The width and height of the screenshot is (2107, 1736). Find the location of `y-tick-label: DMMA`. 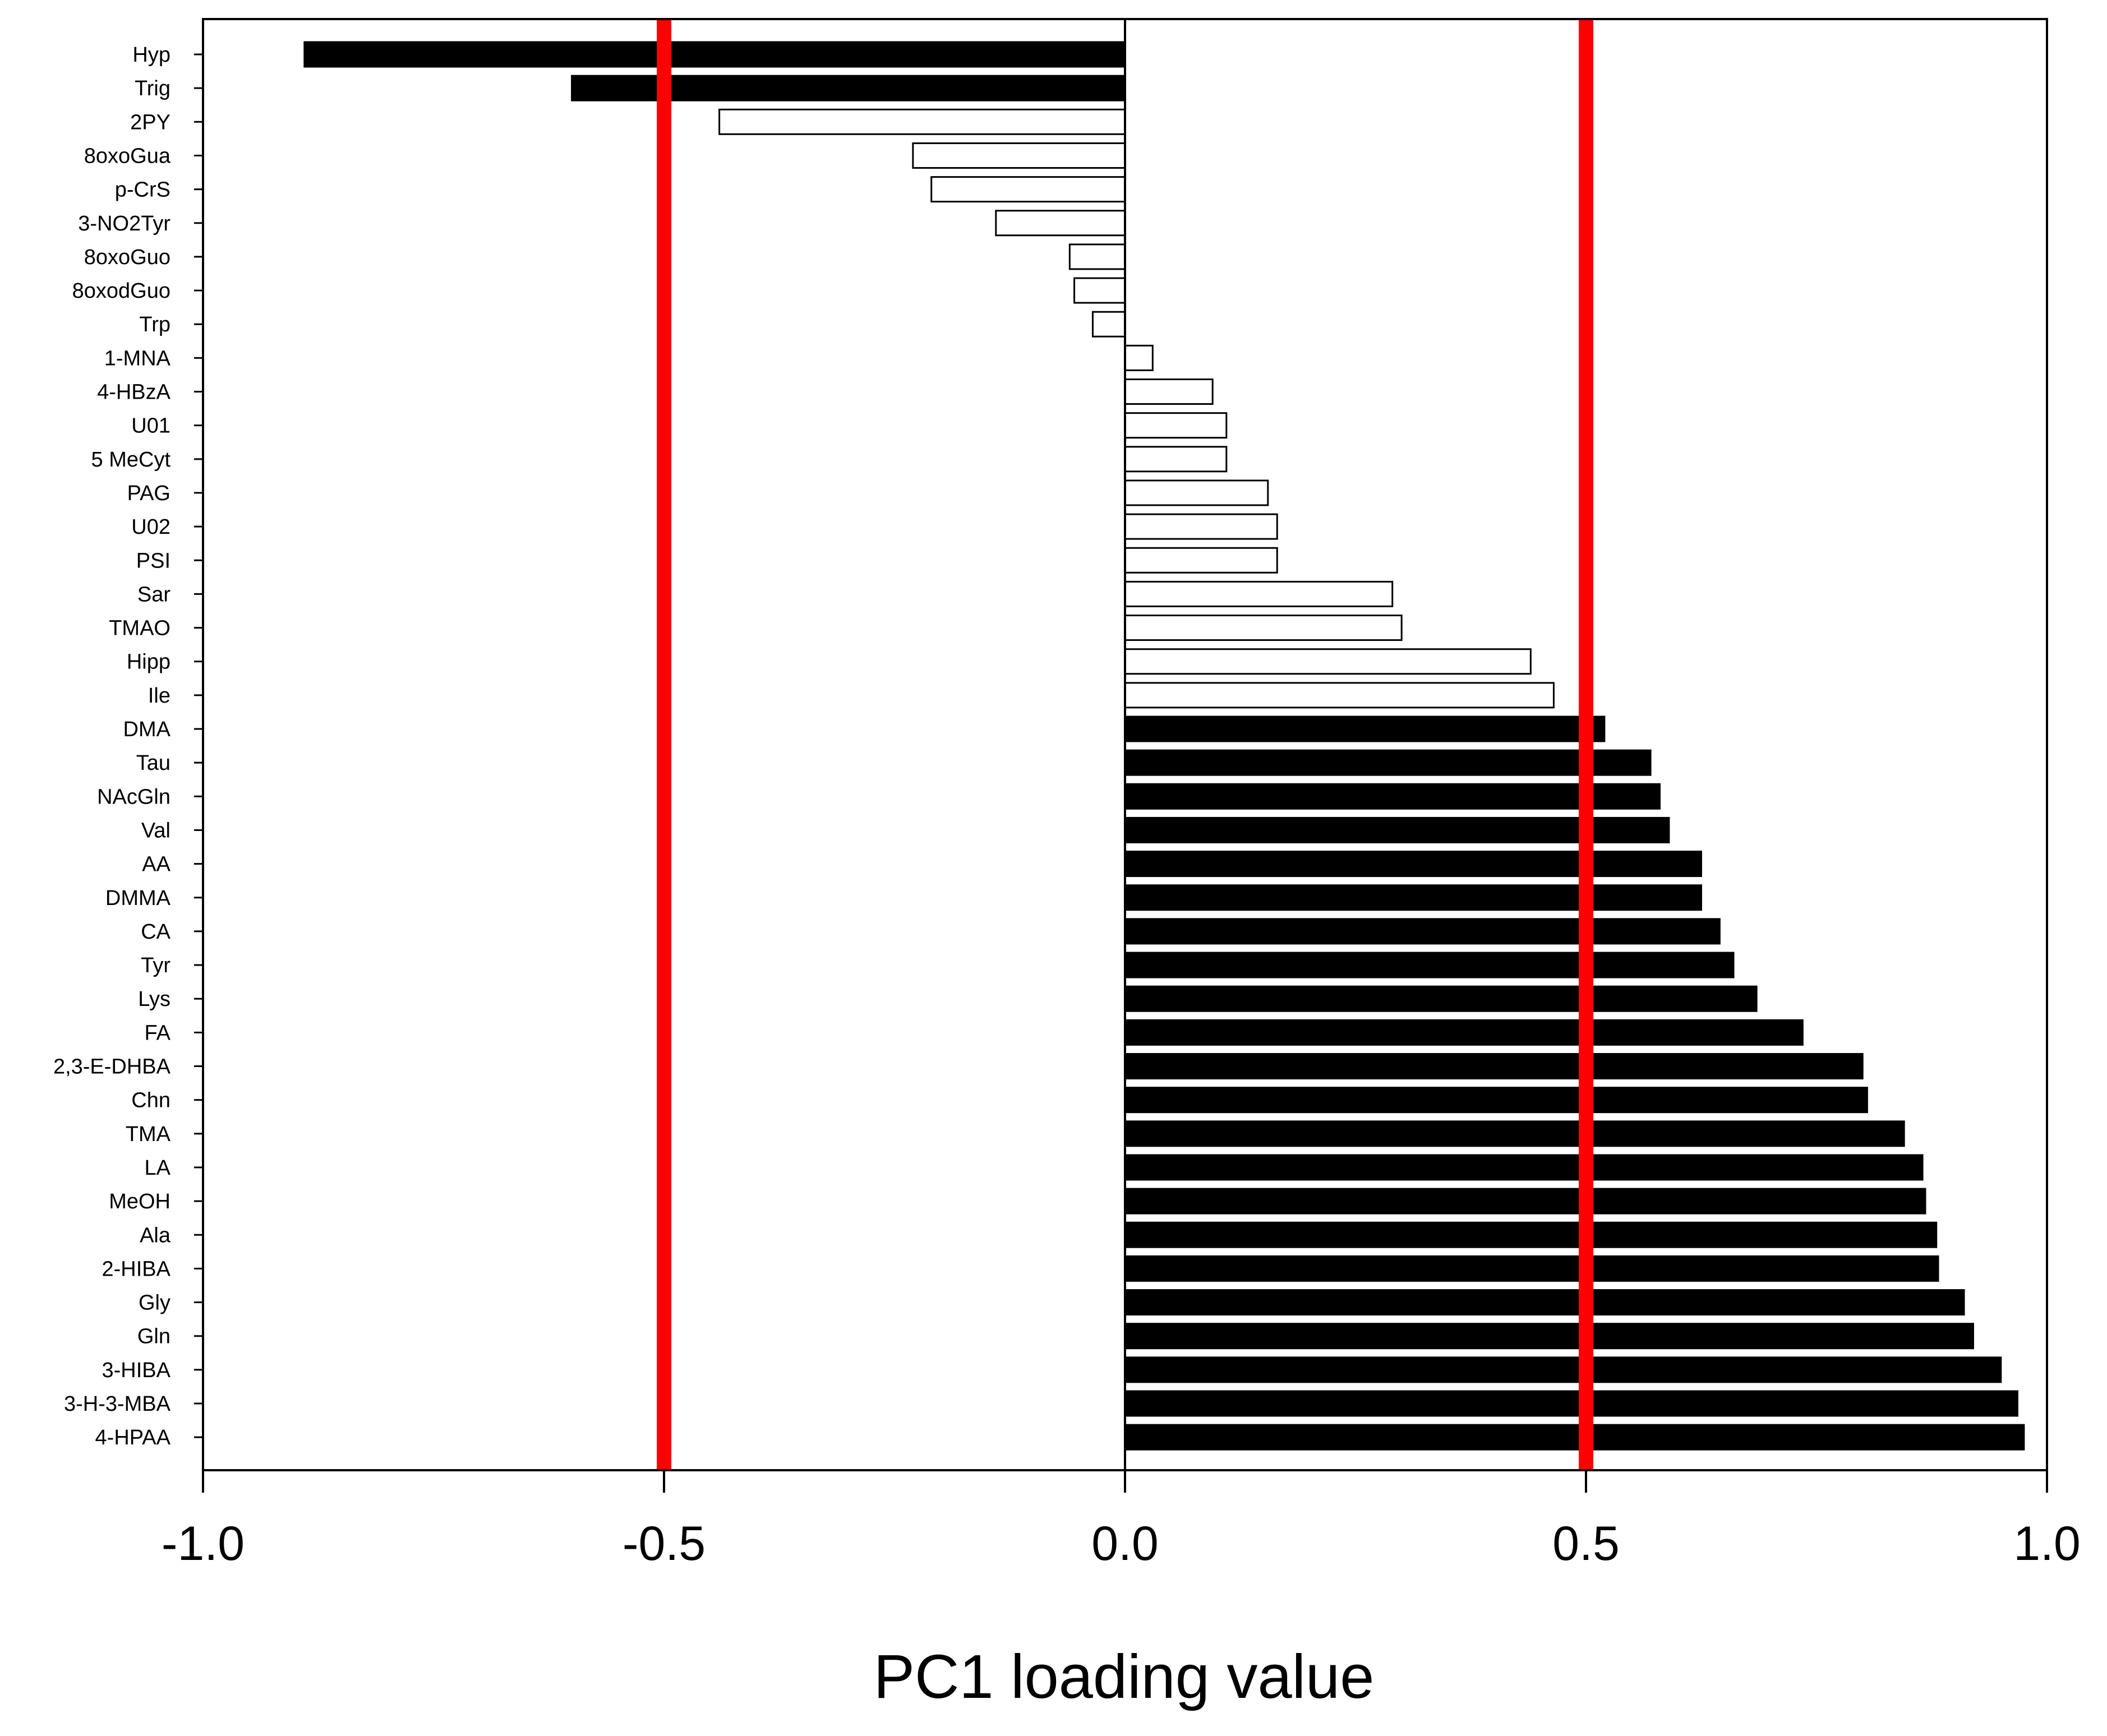

y-tick-label: DMMA is located at coordinates (138, 898).